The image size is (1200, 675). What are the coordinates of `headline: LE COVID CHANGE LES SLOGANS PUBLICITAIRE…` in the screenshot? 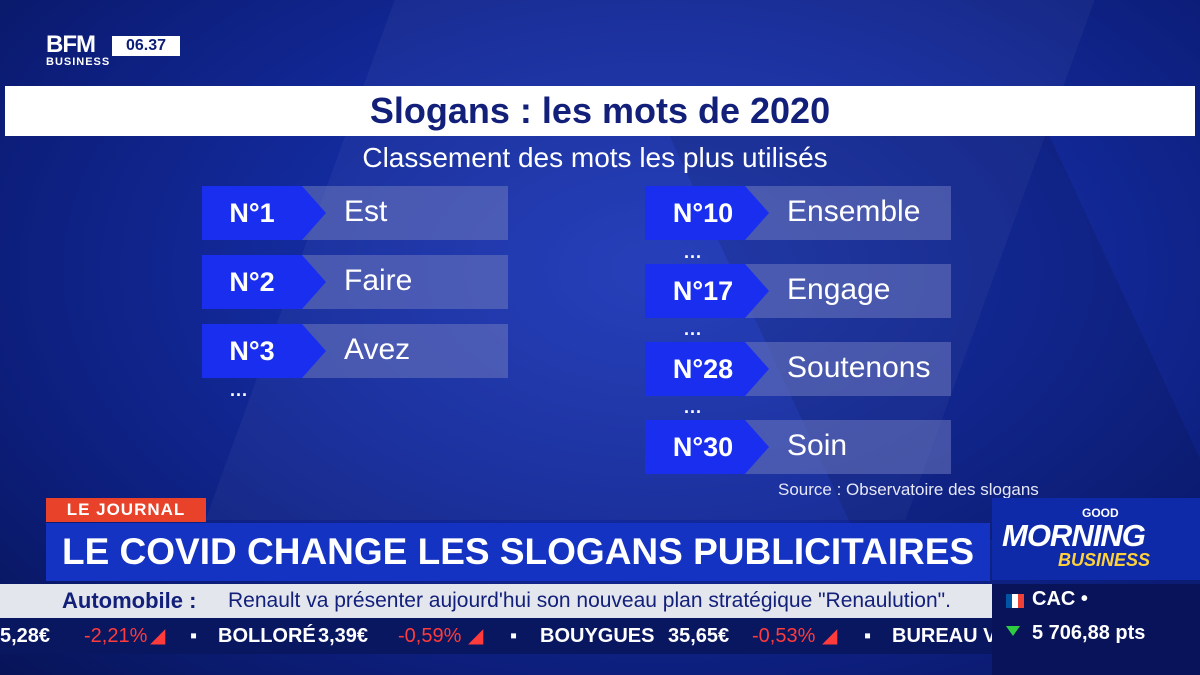 It's located at (518, 551).